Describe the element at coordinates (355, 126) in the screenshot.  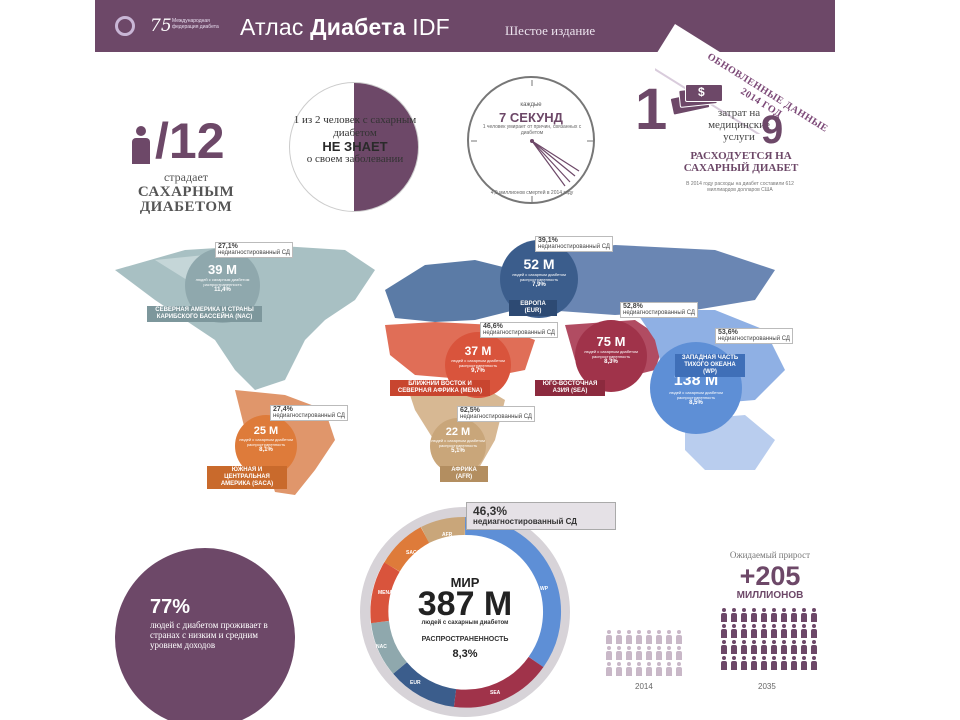
I see `unaware-line-1: 1 из 2 человек с сахарным диабетом` at that location.